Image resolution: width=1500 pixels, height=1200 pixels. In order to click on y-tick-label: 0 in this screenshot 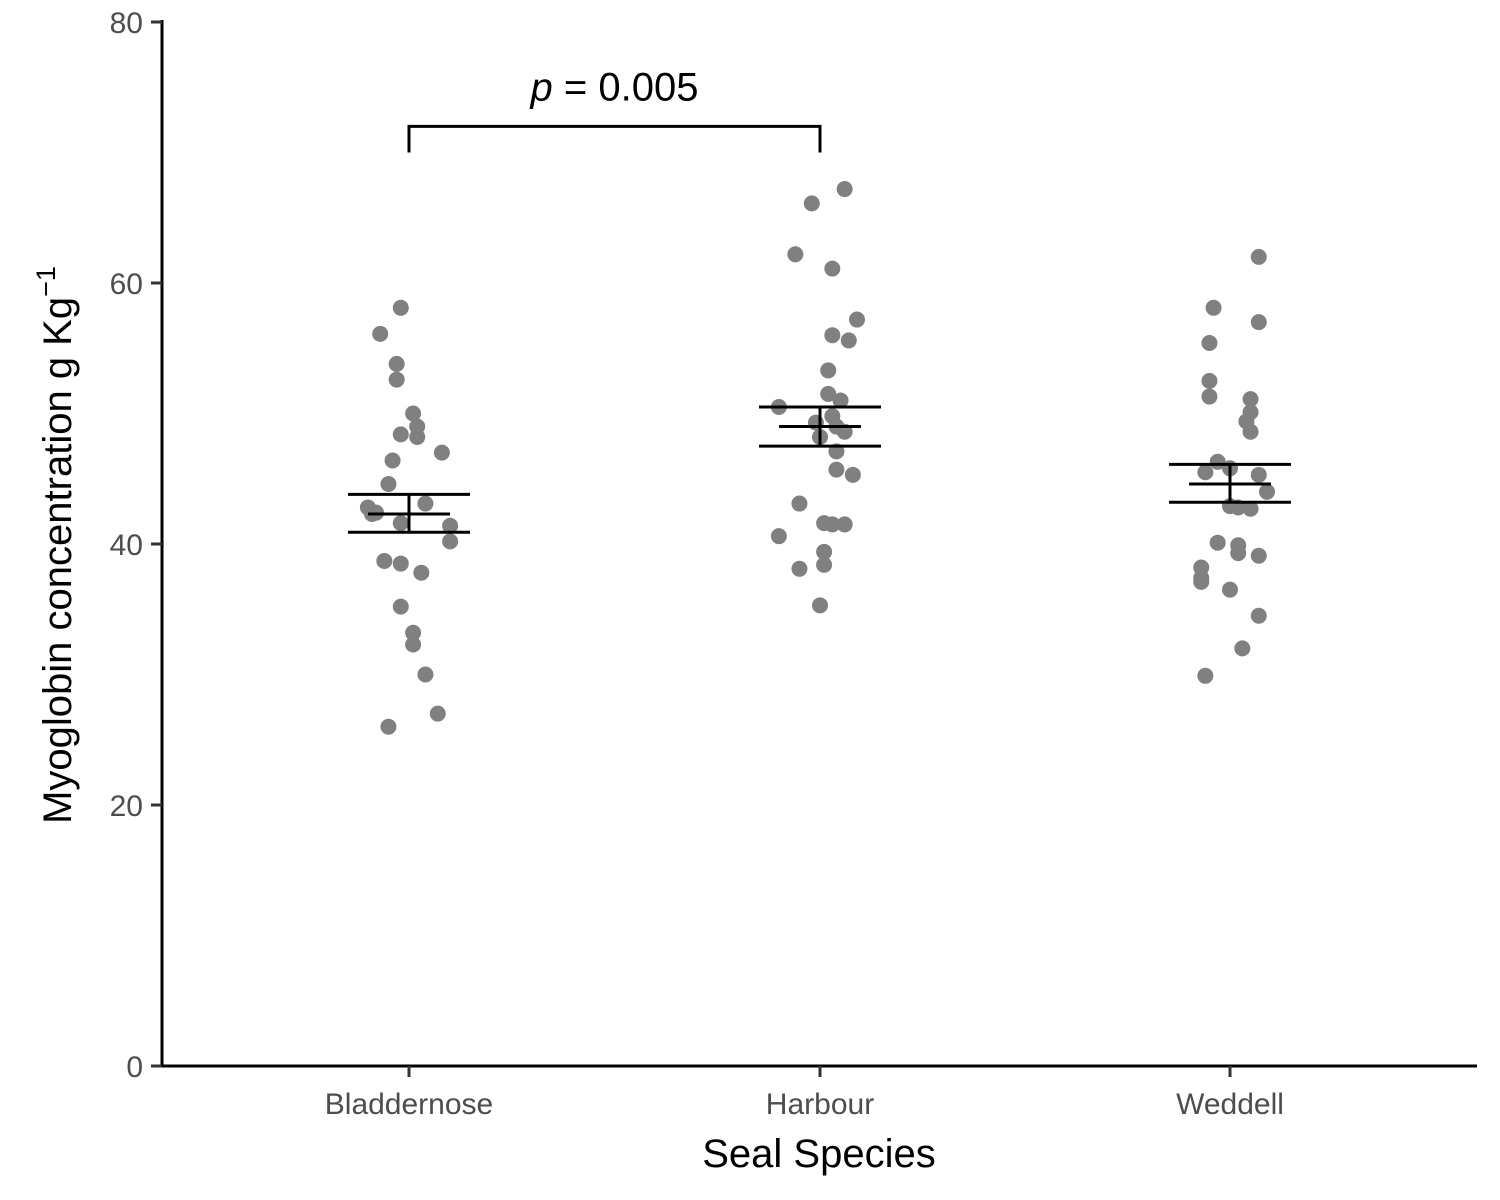, I will do `click(134, 1067)`.